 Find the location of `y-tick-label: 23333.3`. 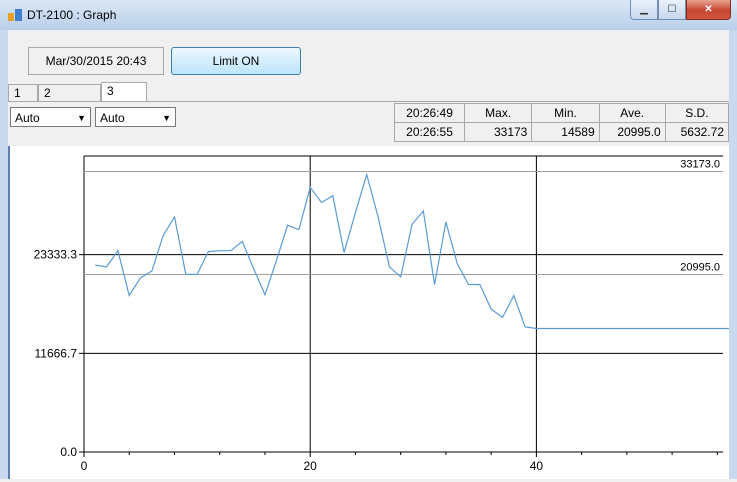

y-tick-label: 23333.3 is located at coordinates (56, 255).